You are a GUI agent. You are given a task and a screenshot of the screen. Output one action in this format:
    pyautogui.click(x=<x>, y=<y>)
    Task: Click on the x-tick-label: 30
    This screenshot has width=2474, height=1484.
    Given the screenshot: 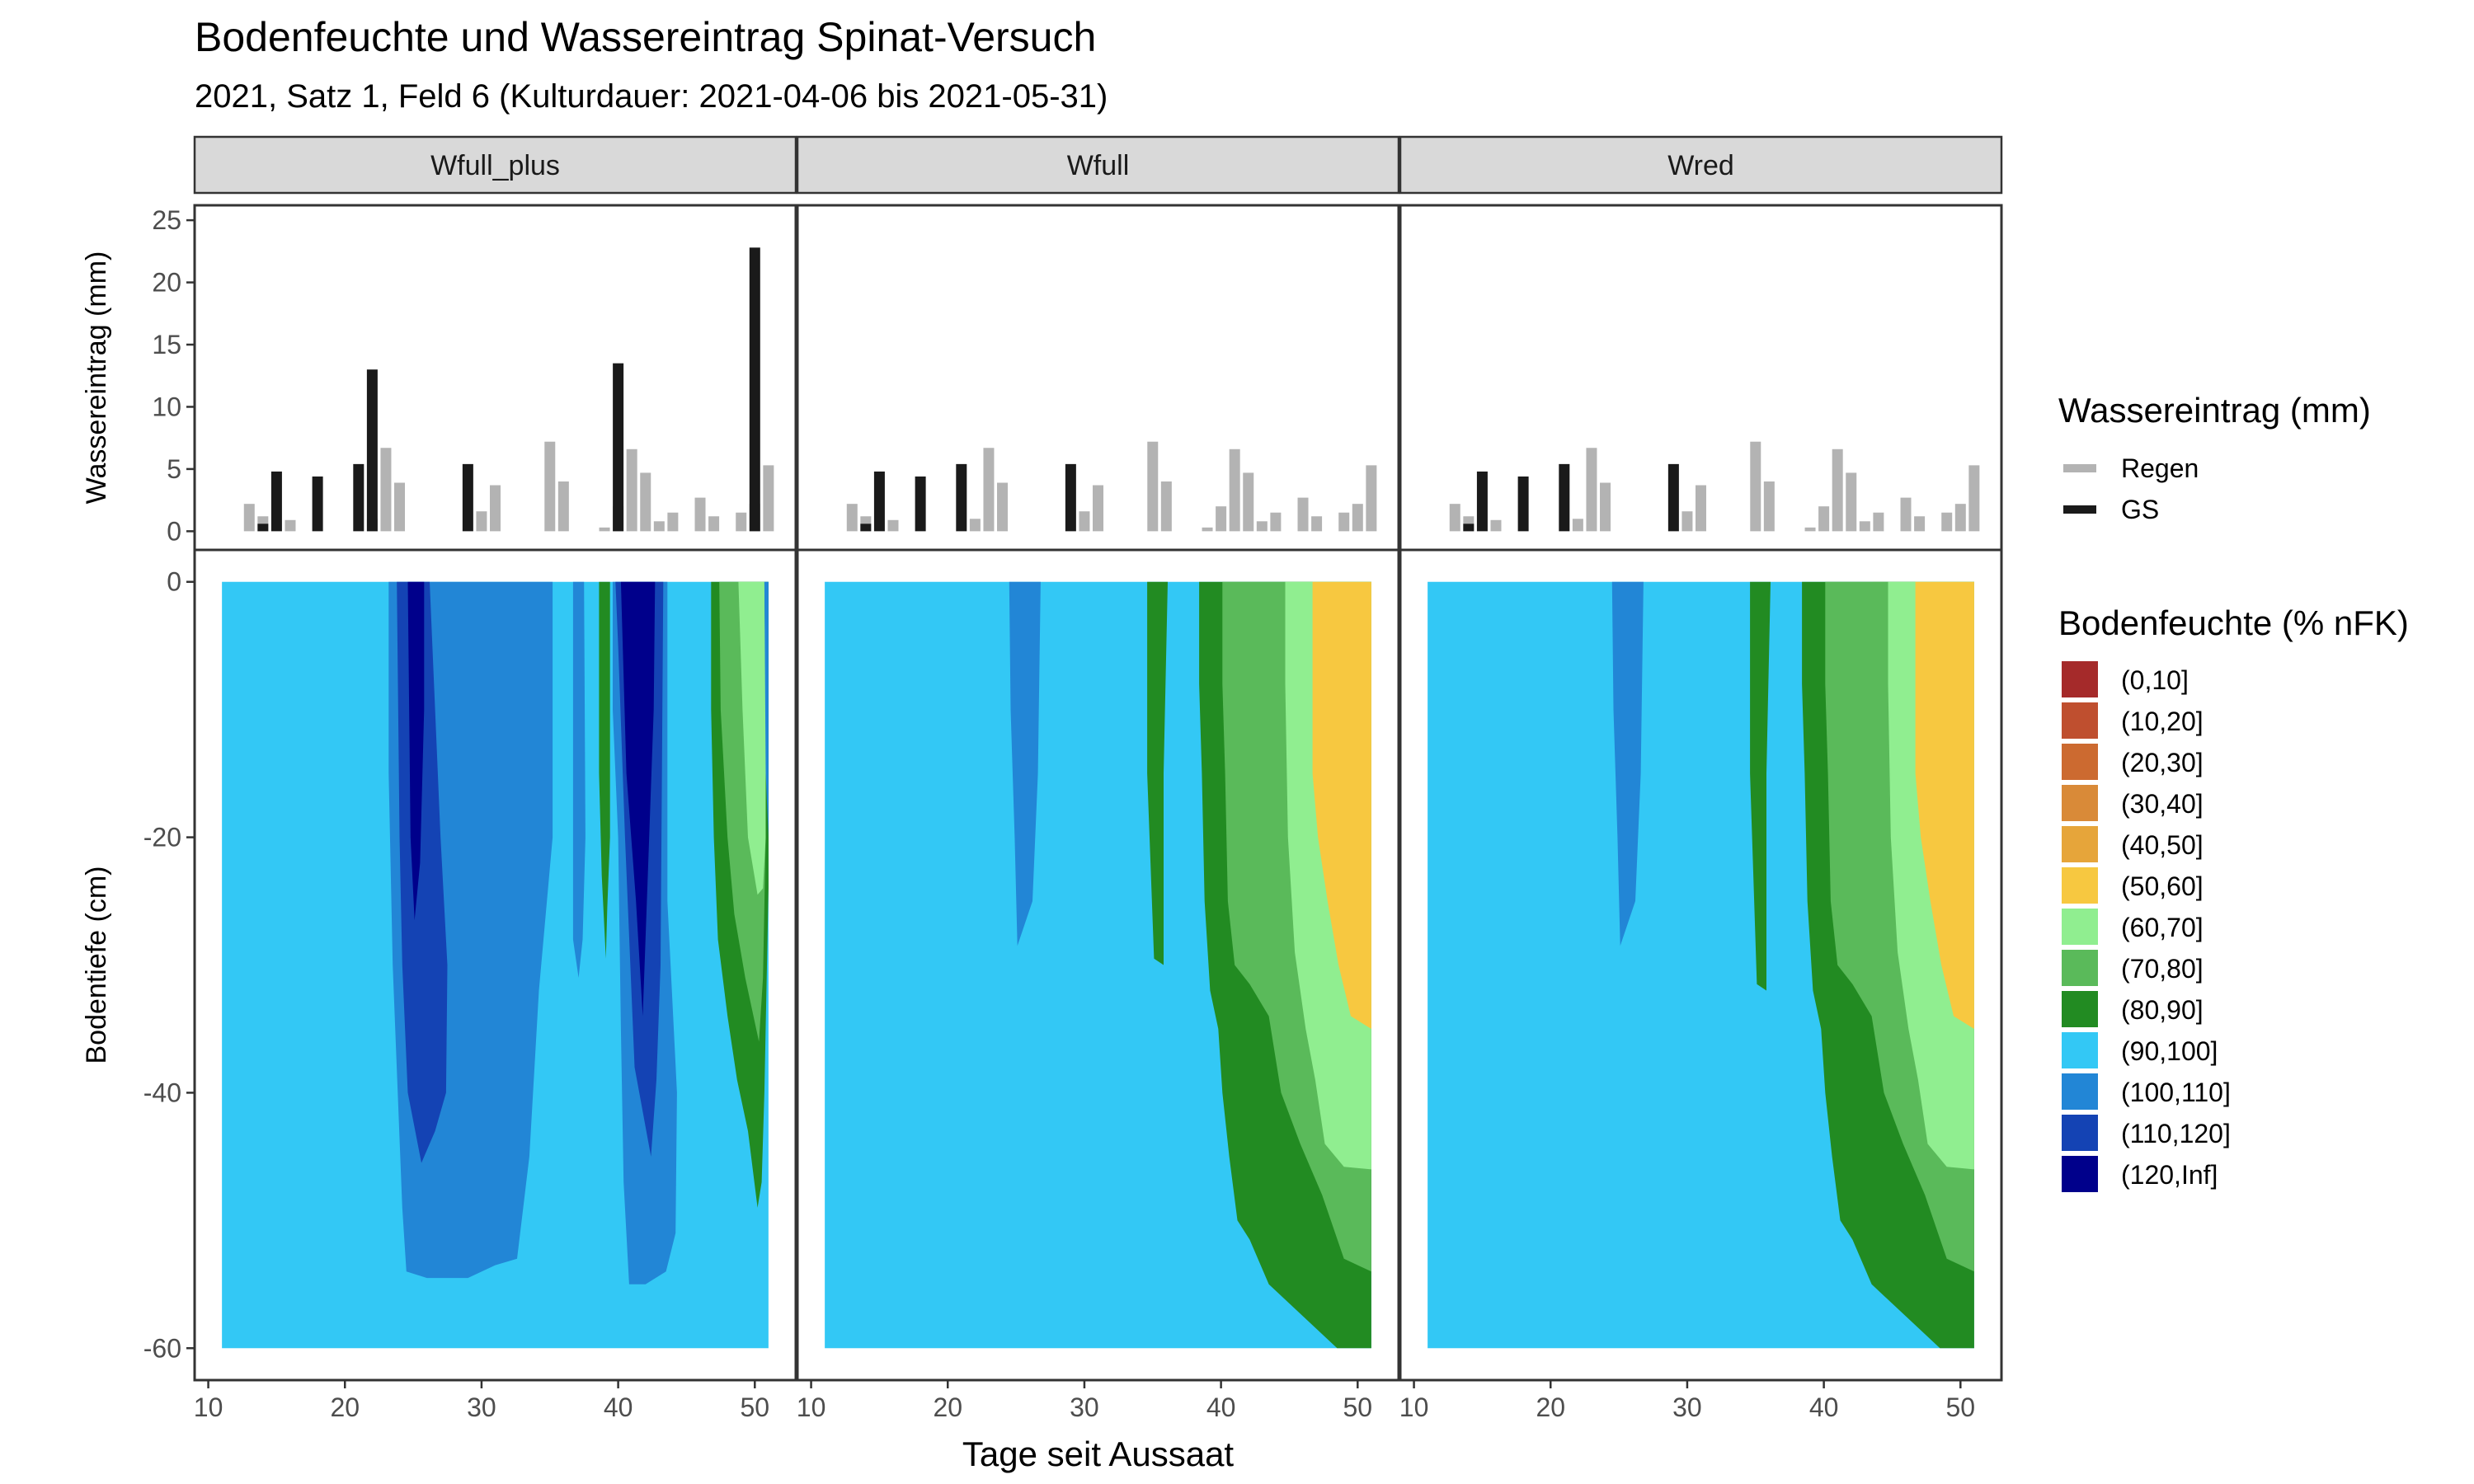 What is the action you would take?
    pyautogui.click(x=1084, y=1407)
    